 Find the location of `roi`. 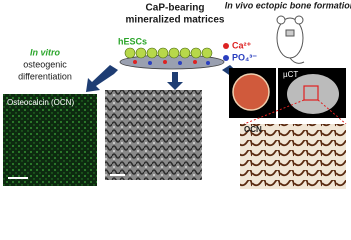

roi is located at coordinates (311, 93).